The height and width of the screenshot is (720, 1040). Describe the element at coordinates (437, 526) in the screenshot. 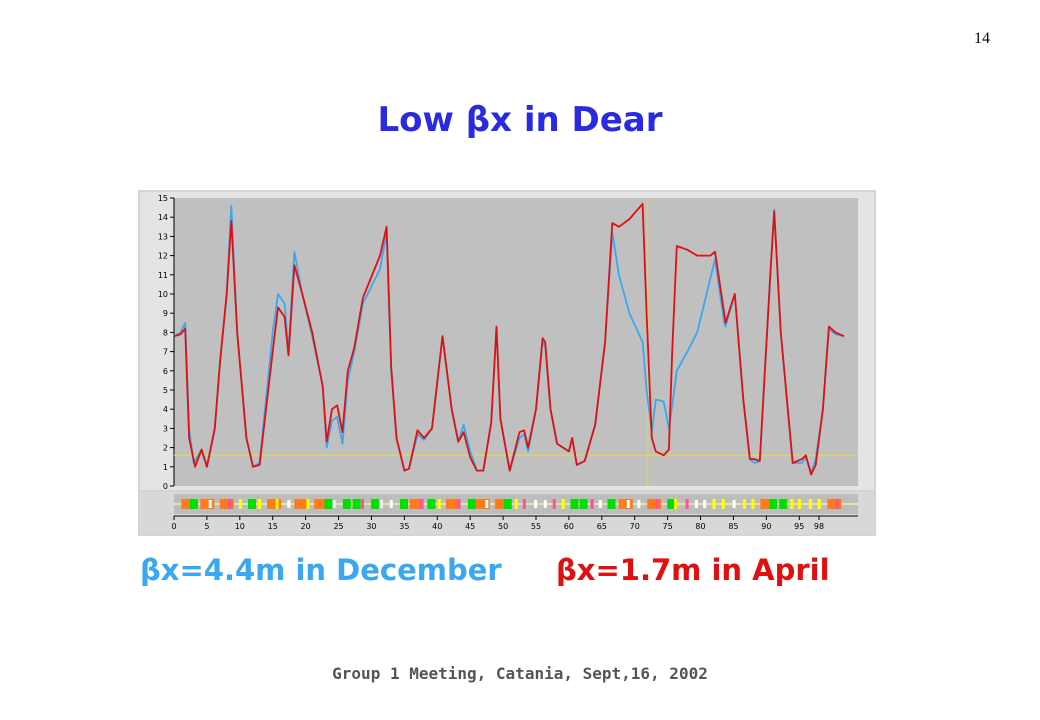

I see `x-tick-label: 40` at that location.